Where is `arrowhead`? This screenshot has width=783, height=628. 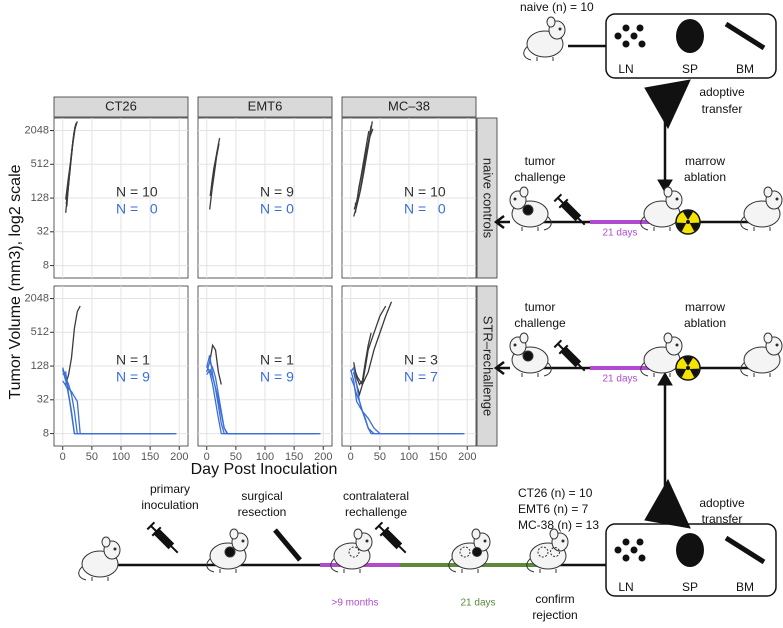
arrowhead is located at coordinates (665, 379).